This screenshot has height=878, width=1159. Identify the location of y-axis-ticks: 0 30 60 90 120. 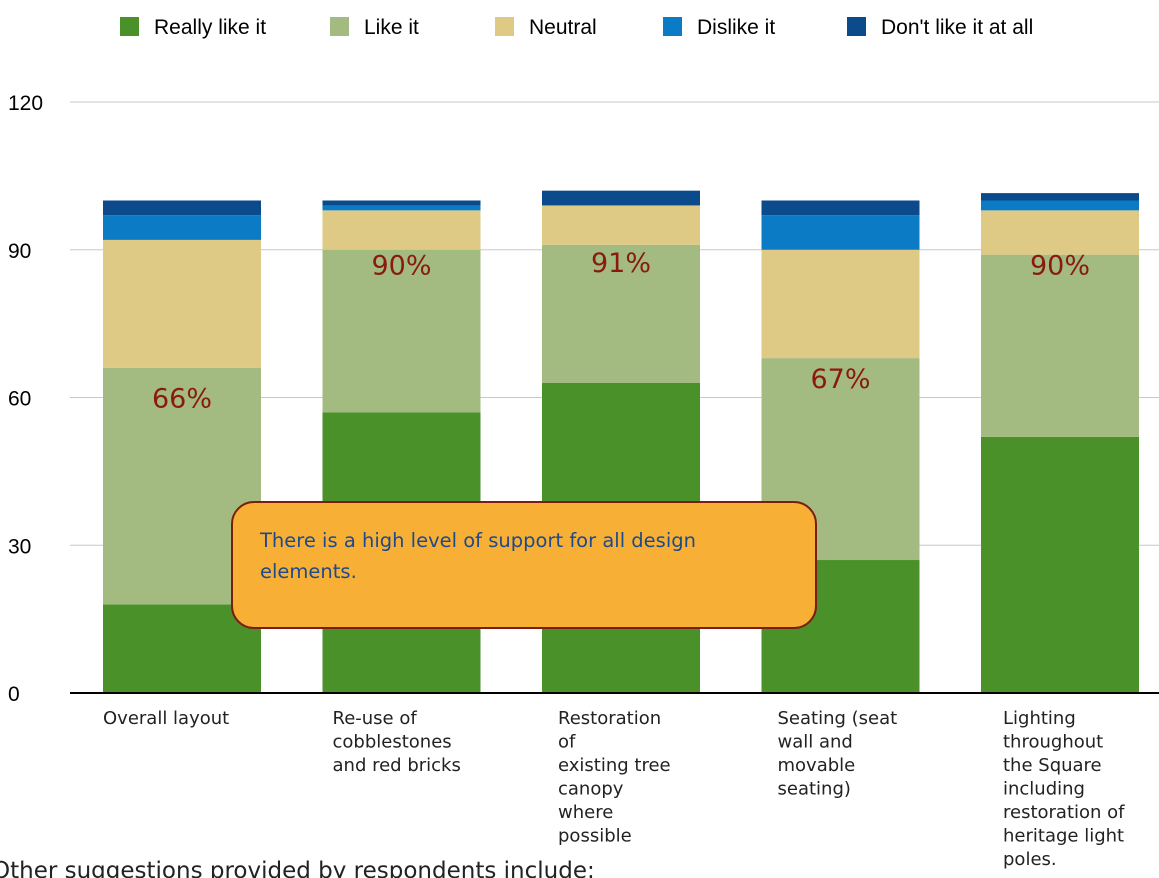
(25, 399).